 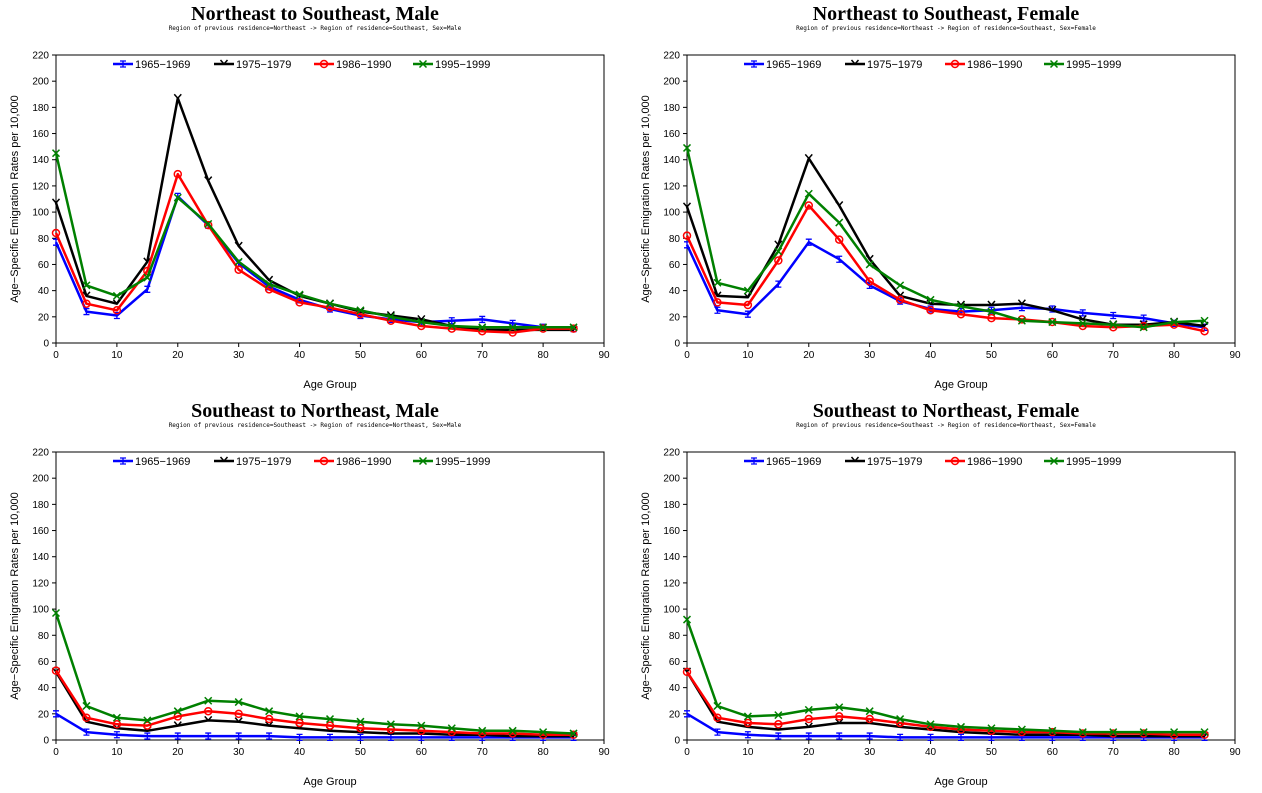 What do you see at coordinates (646, 199) in the screenshot?
I see `y-axis-label: Age−Specific Emigration Rates per 10,000` at bounding box center [646, 199].